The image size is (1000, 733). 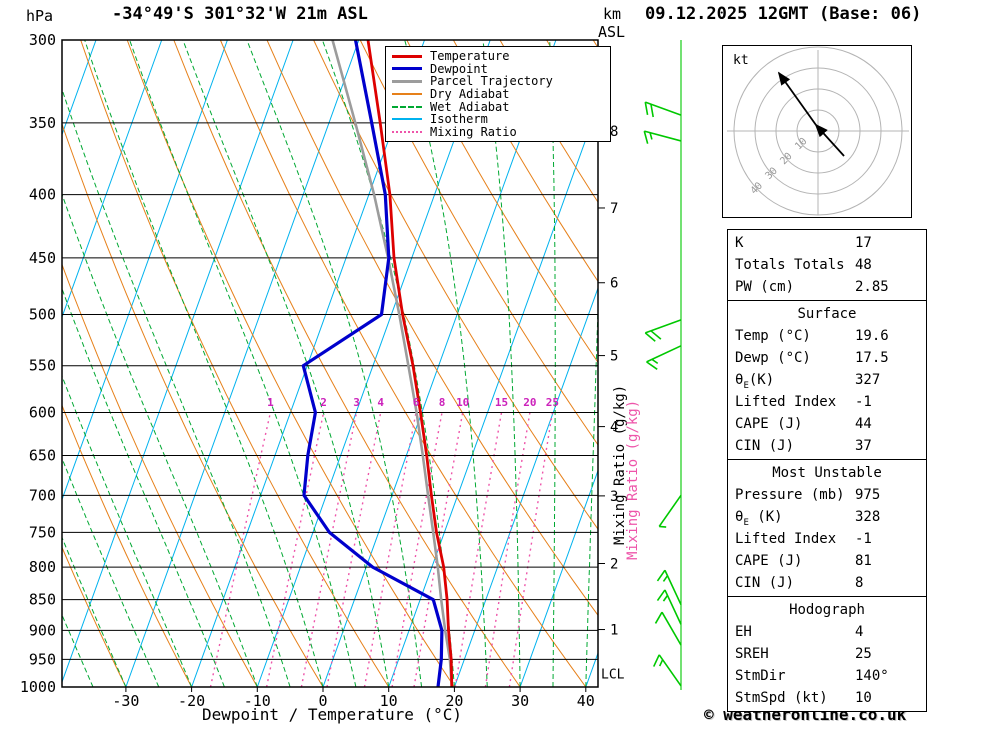 What do you see at coordinates (42, 532) in the screenshot?
I see `svg-text: 750` at bounding box center [42, 532].